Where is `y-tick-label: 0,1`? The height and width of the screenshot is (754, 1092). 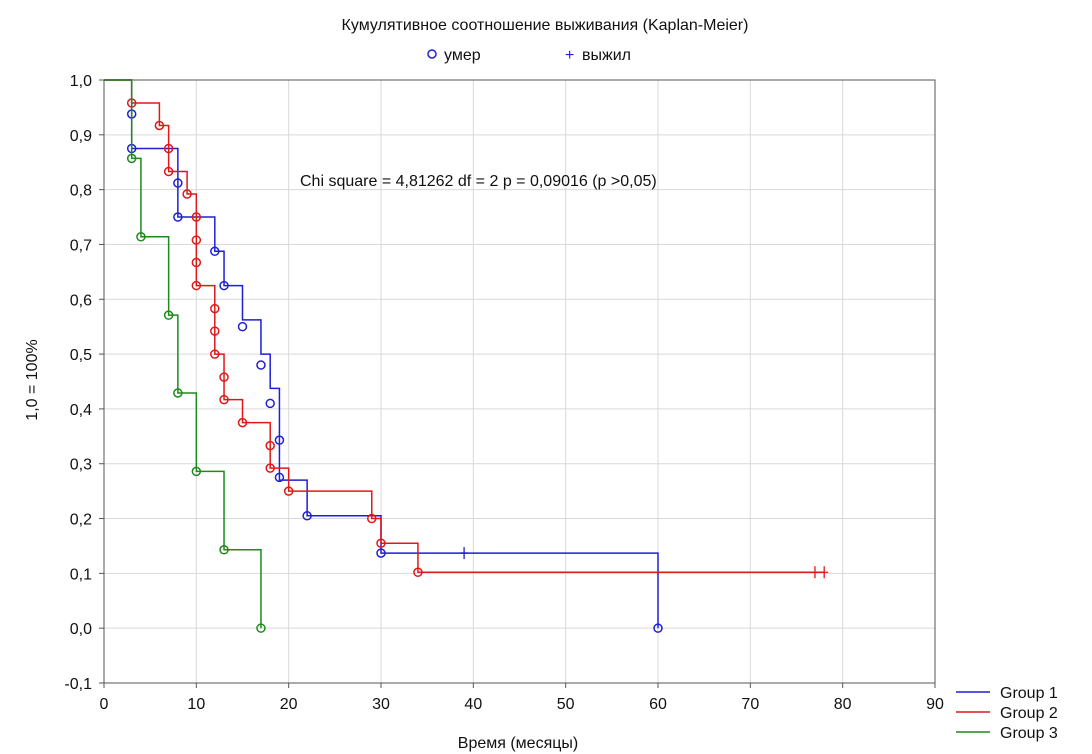 y-tick-label: 0,1 is located at coordinates (81, 574).